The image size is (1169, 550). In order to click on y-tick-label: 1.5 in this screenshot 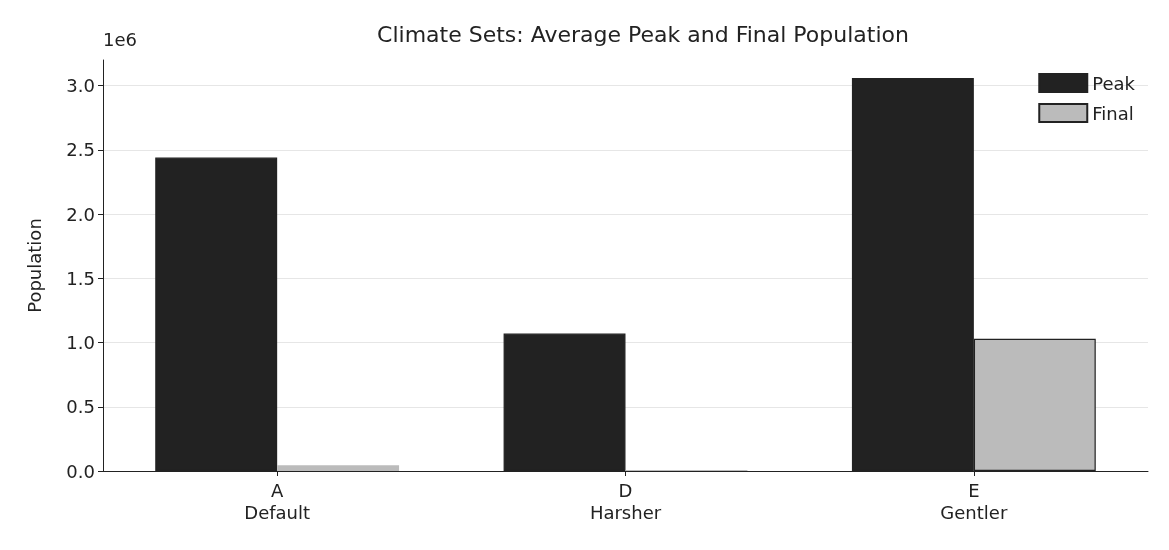, I will do `click(80, 278)`.